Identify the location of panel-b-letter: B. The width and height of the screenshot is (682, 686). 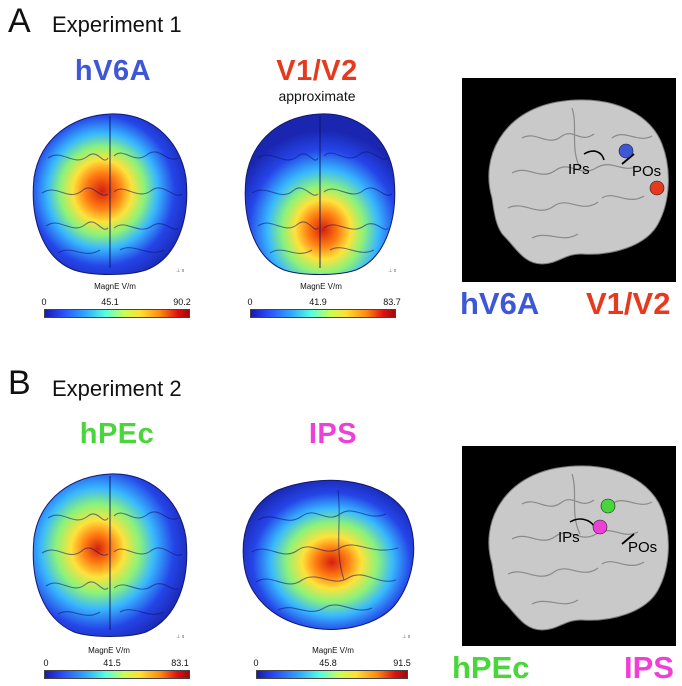
(19, 383).